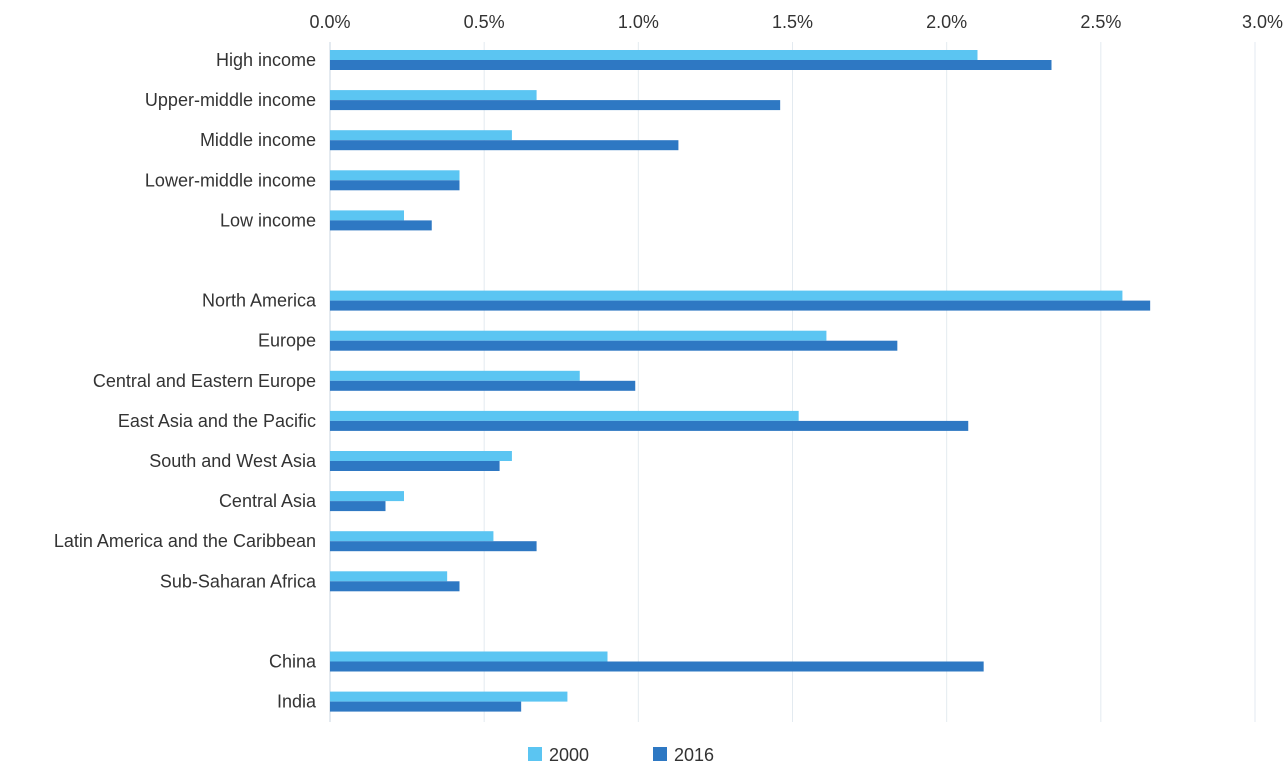 This screenshot has width=1287, height=772. I want to click on x-tick-label: 2.0%, so click(946, 22).